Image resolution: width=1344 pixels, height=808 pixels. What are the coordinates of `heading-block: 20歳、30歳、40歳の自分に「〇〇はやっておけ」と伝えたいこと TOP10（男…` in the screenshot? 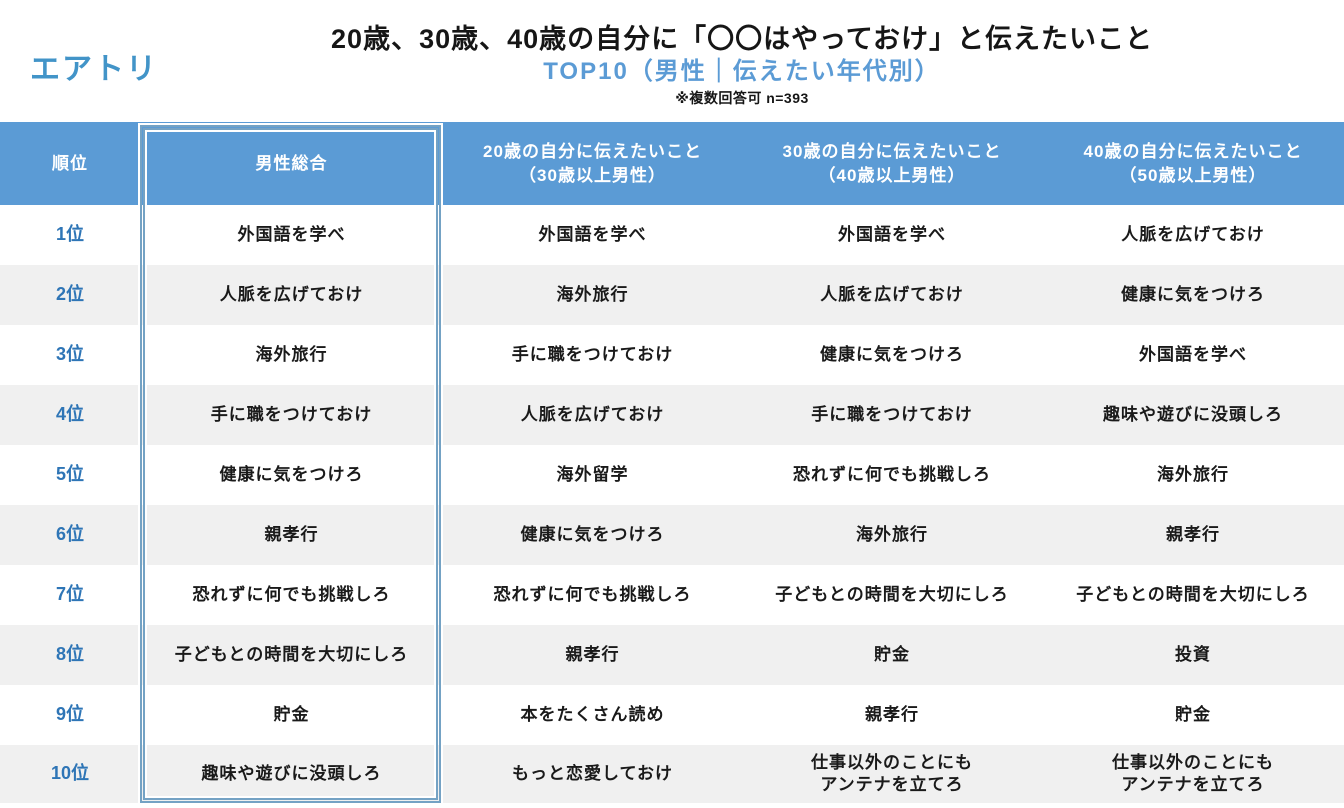 It's located at (742, 65).